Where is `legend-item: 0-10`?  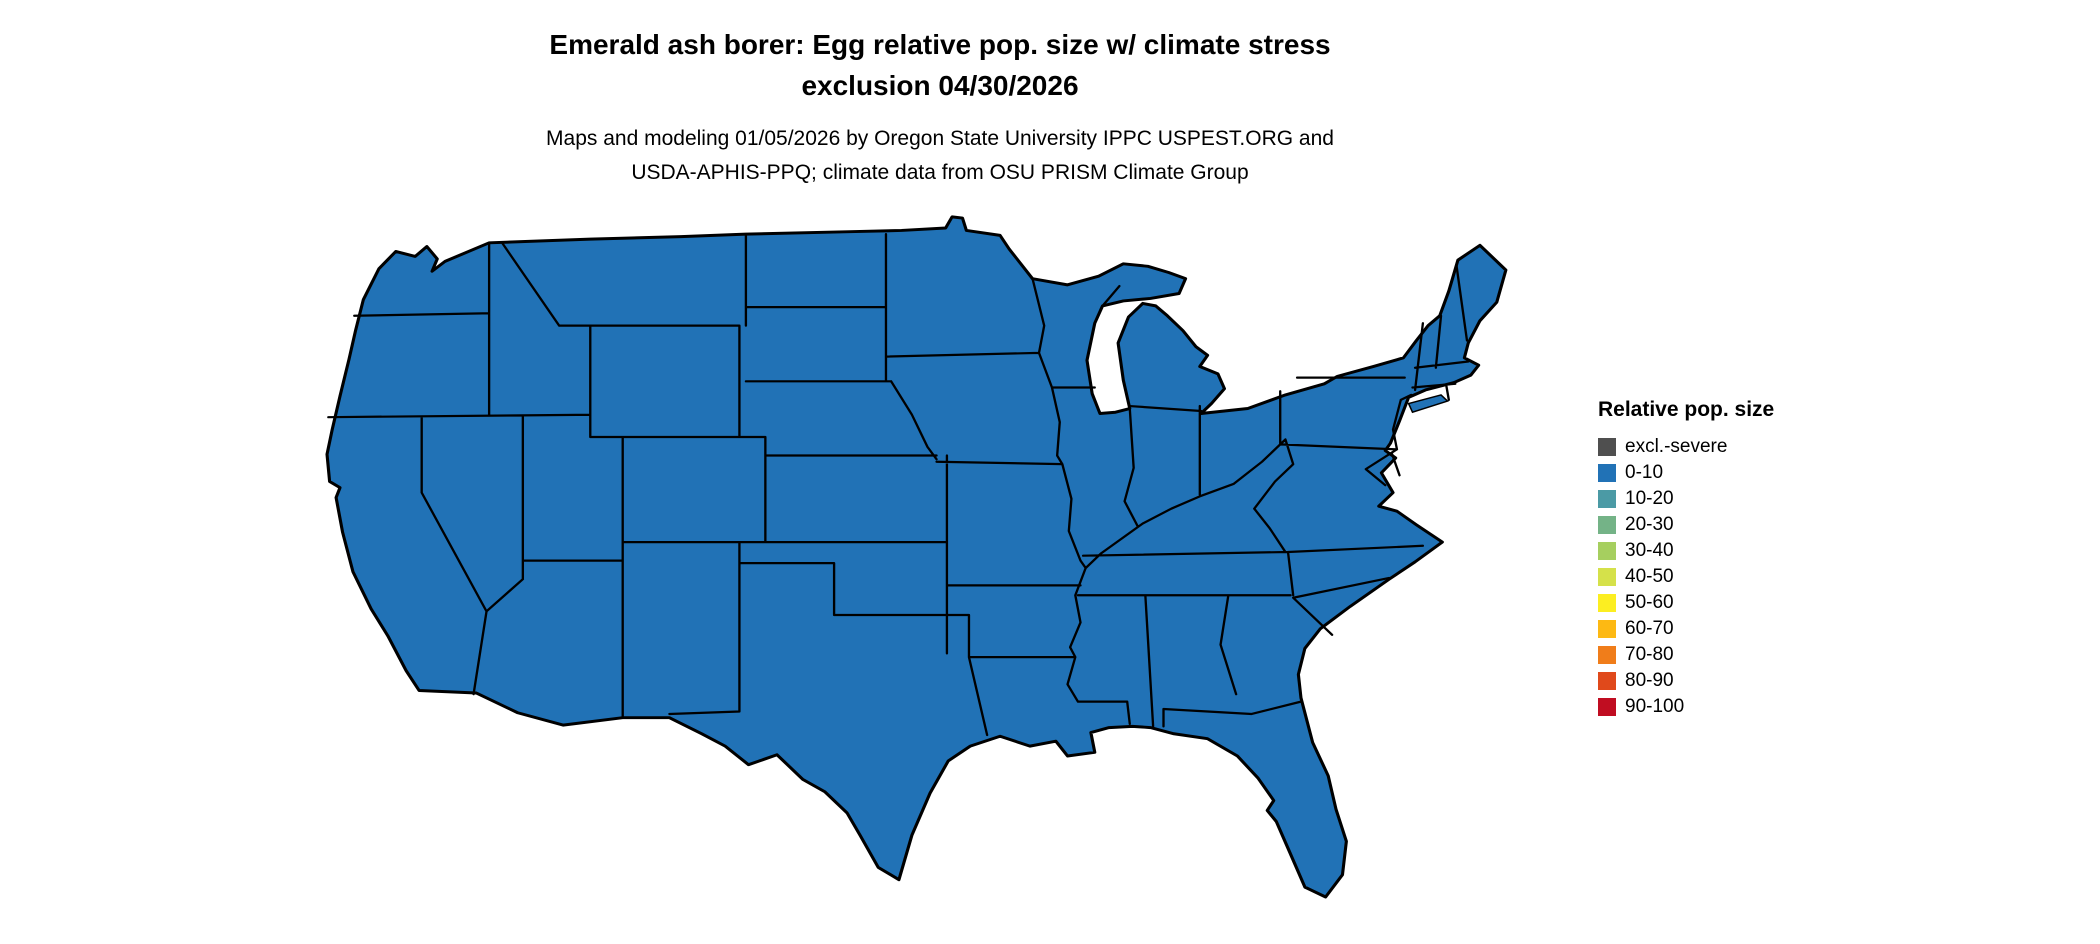
legend-item: 0-10 is located at coordinates (1728, 473).